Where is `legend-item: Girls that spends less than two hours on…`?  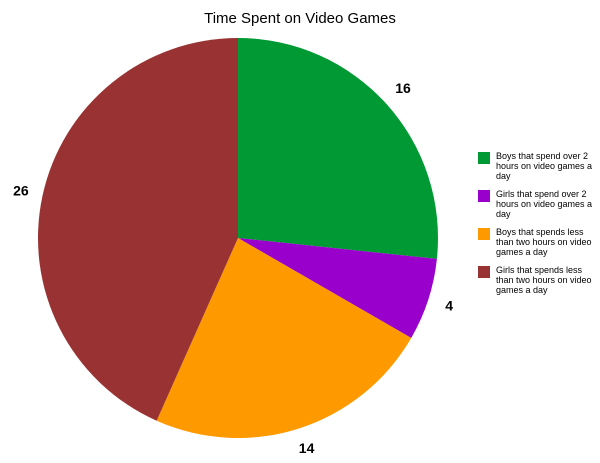 legend-item: Girls that spends less than two hours on… is located at coordinates (535, 280).